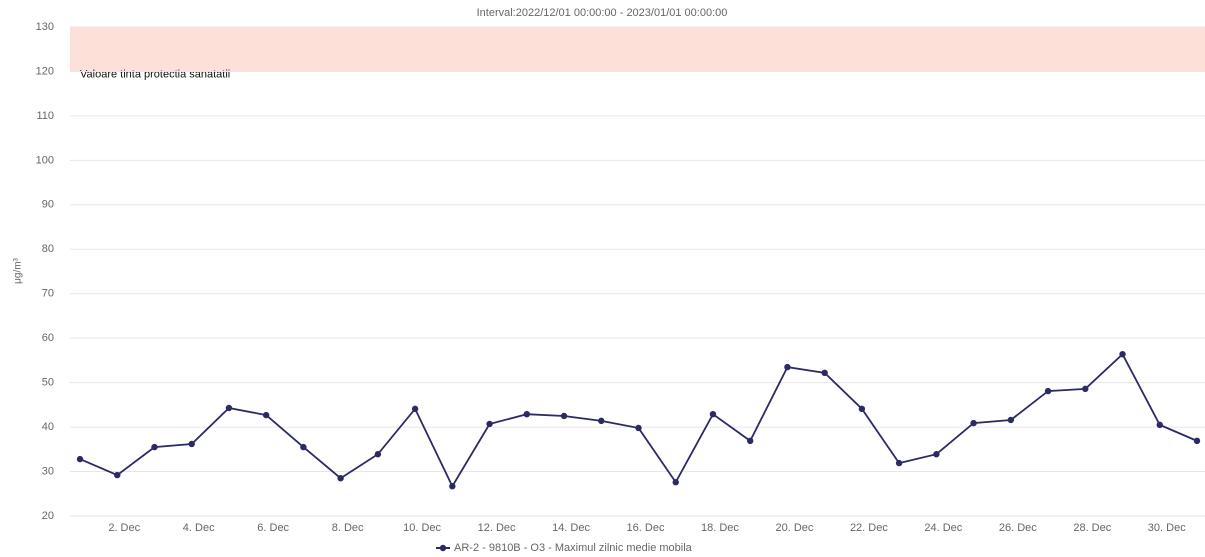  I want to click on y-tick-label: 50, so click(48, 383).